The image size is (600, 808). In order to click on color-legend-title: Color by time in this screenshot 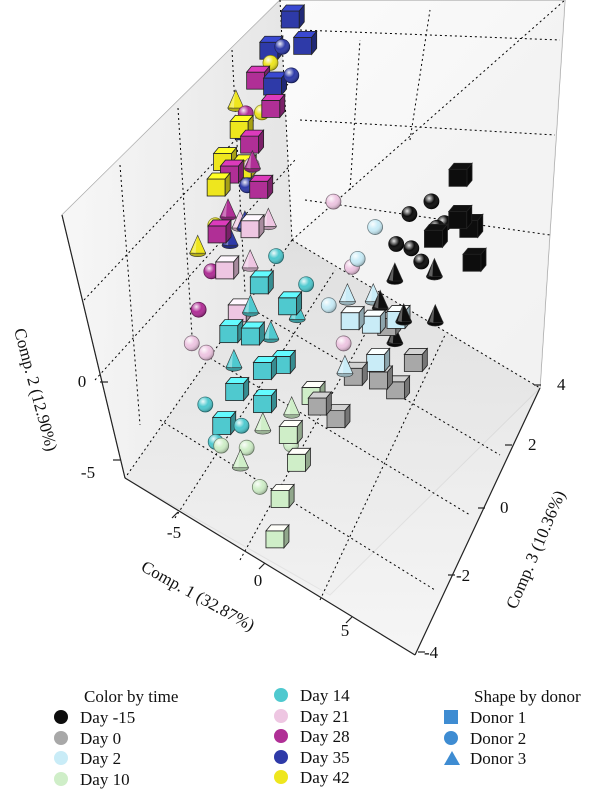, I will do `click(131, 696)`.